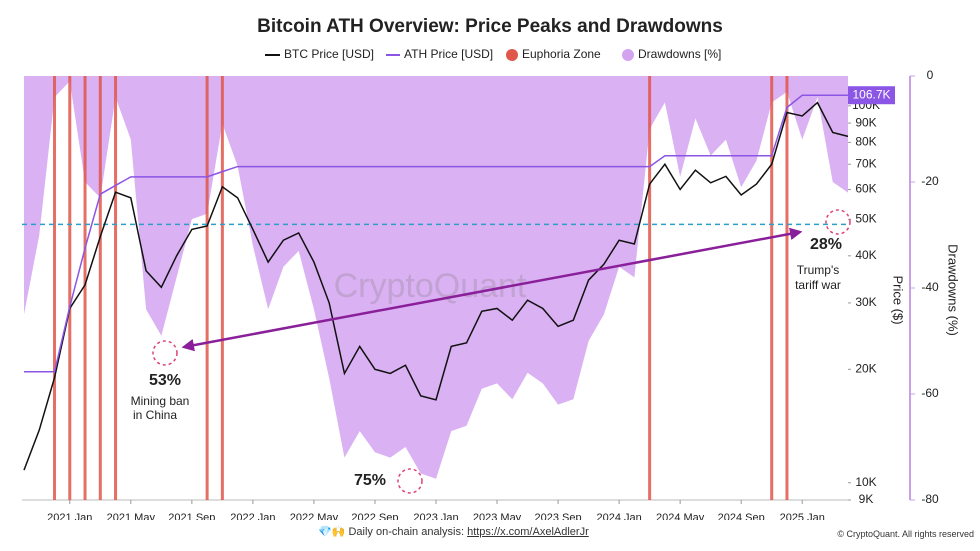 This screenshot has height=551, width=980. What do you see at coordinates (930, 499) in the screenshot?
I see `y2-tick-label: -80` at bounding box center [930, 499].